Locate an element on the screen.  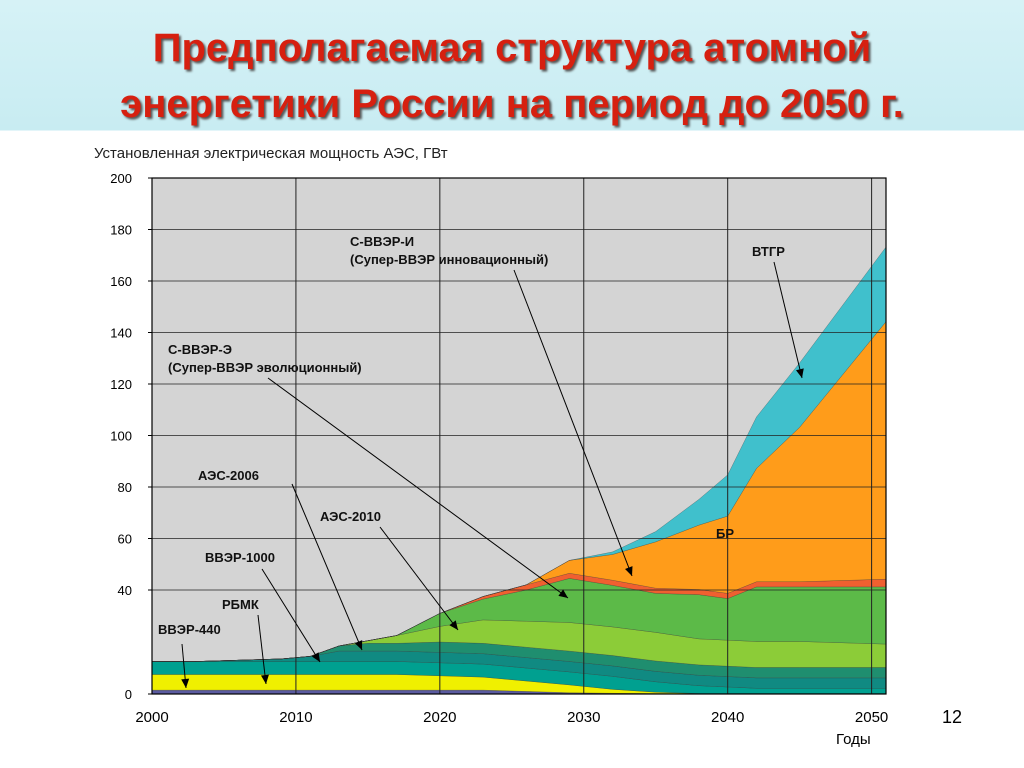
x-tick-label-2020: 2020 is located at coordinates (439, 717).